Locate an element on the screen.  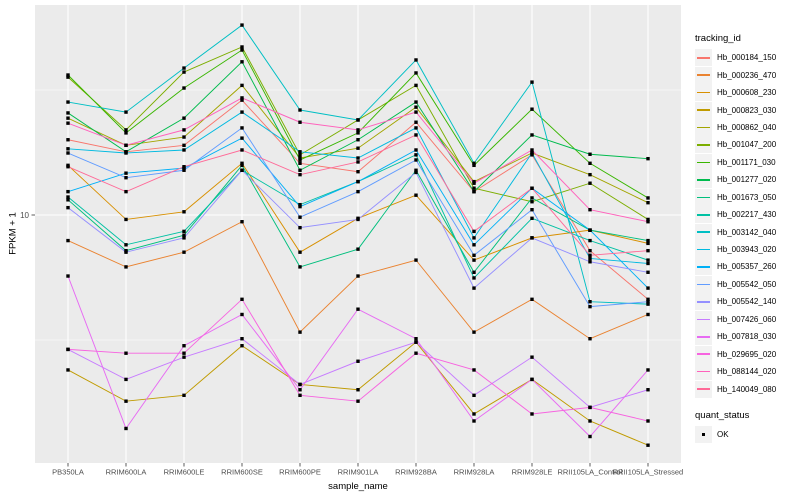
legend-title-tracking-id: tracking_id is located at coordinates (718, 38).